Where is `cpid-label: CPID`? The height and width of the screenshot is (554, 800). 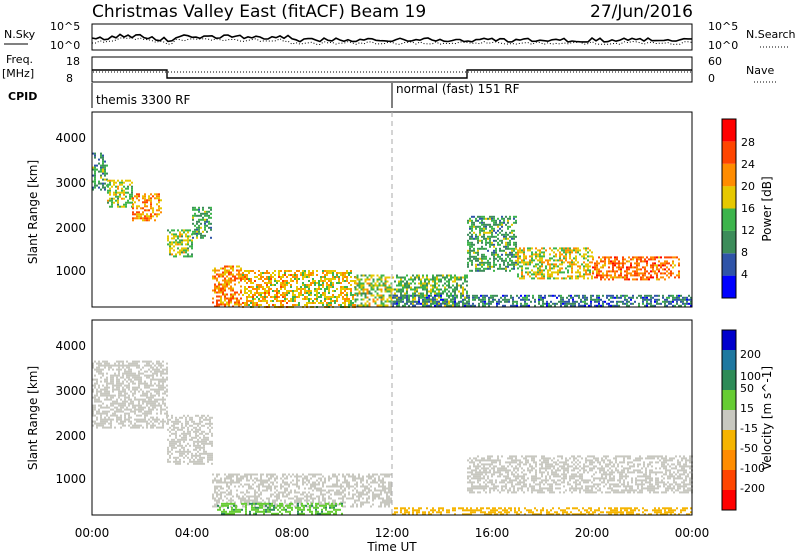
cpid-label: CPID is located at coordinates (22, 96).